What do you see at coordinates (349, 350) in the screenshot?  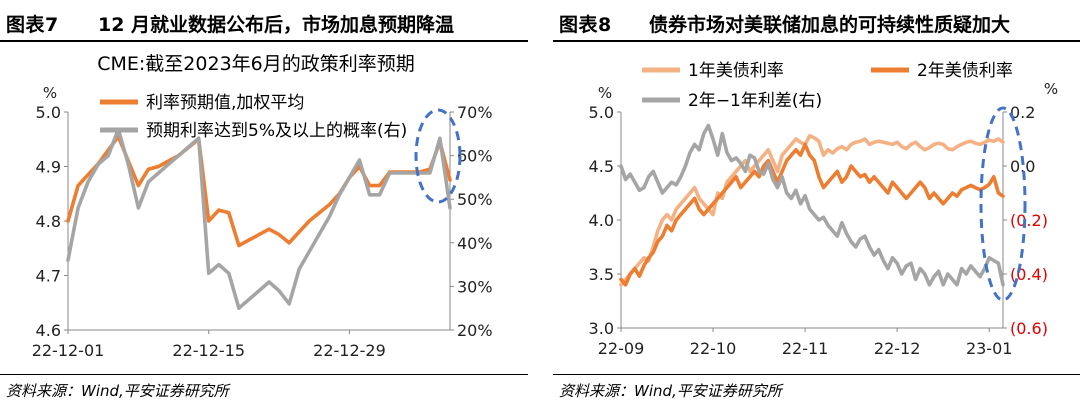 I see `x-tick-label: 22-12-29` at bounding box center [349, 350].